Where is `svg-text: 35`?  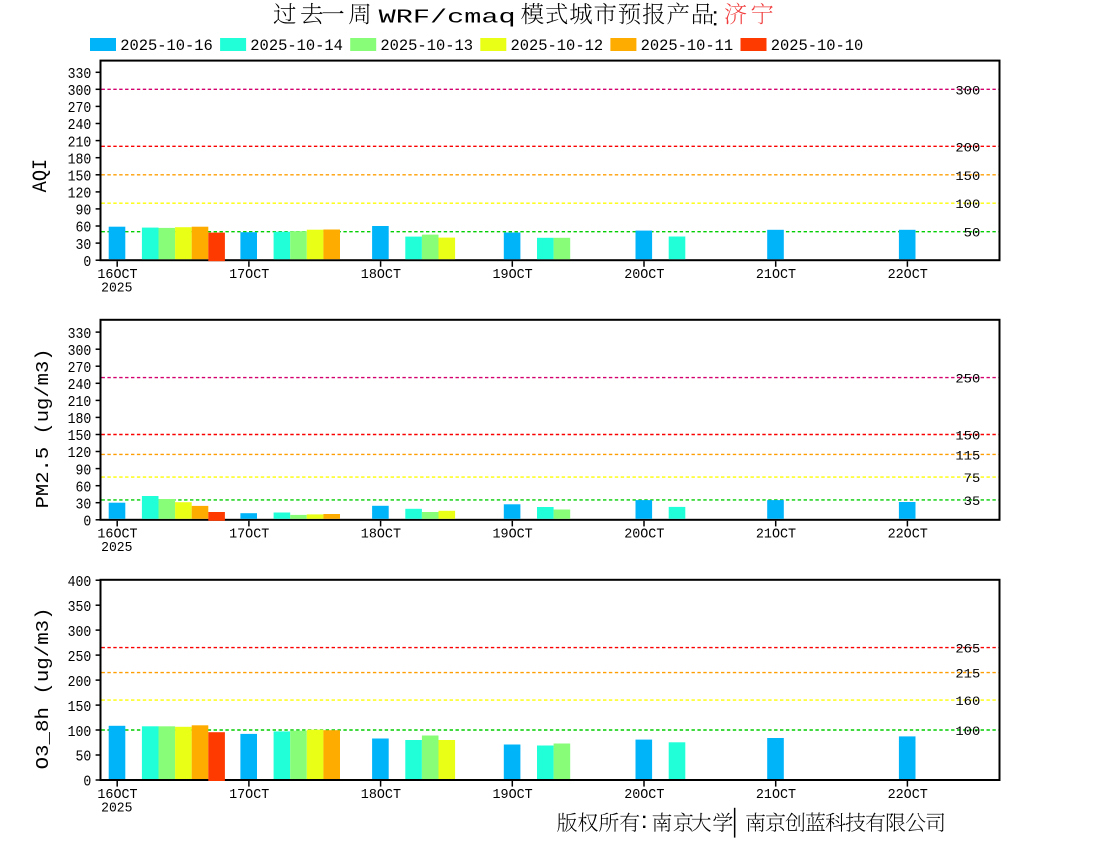 svg-text: 35 is located at coordinates (972, 501).